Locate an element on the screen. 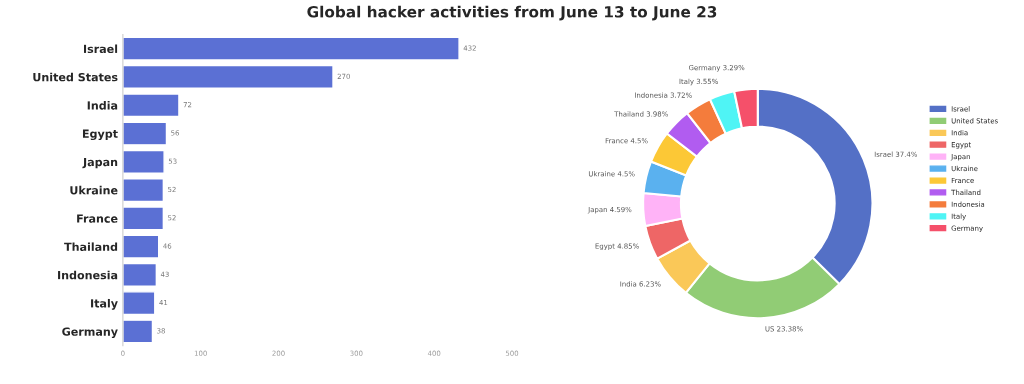 This screenshot has width=1024, height=384. y-tick-label: Israel is located at coordinates (100, 49).